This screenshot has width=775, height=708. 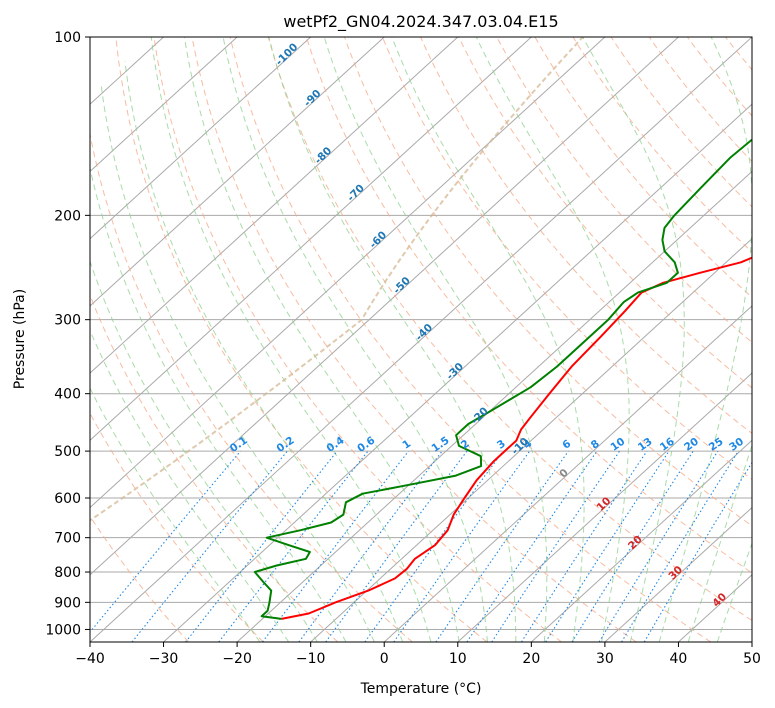 I want to click on mixing-ratio-label: 0.4, so click(x=335, y=444).